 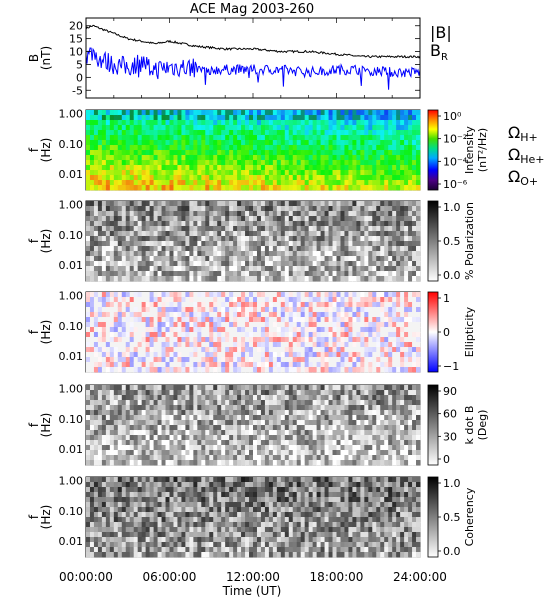 I want to click on y-tick-label: 20, so click(x=76, y=26).